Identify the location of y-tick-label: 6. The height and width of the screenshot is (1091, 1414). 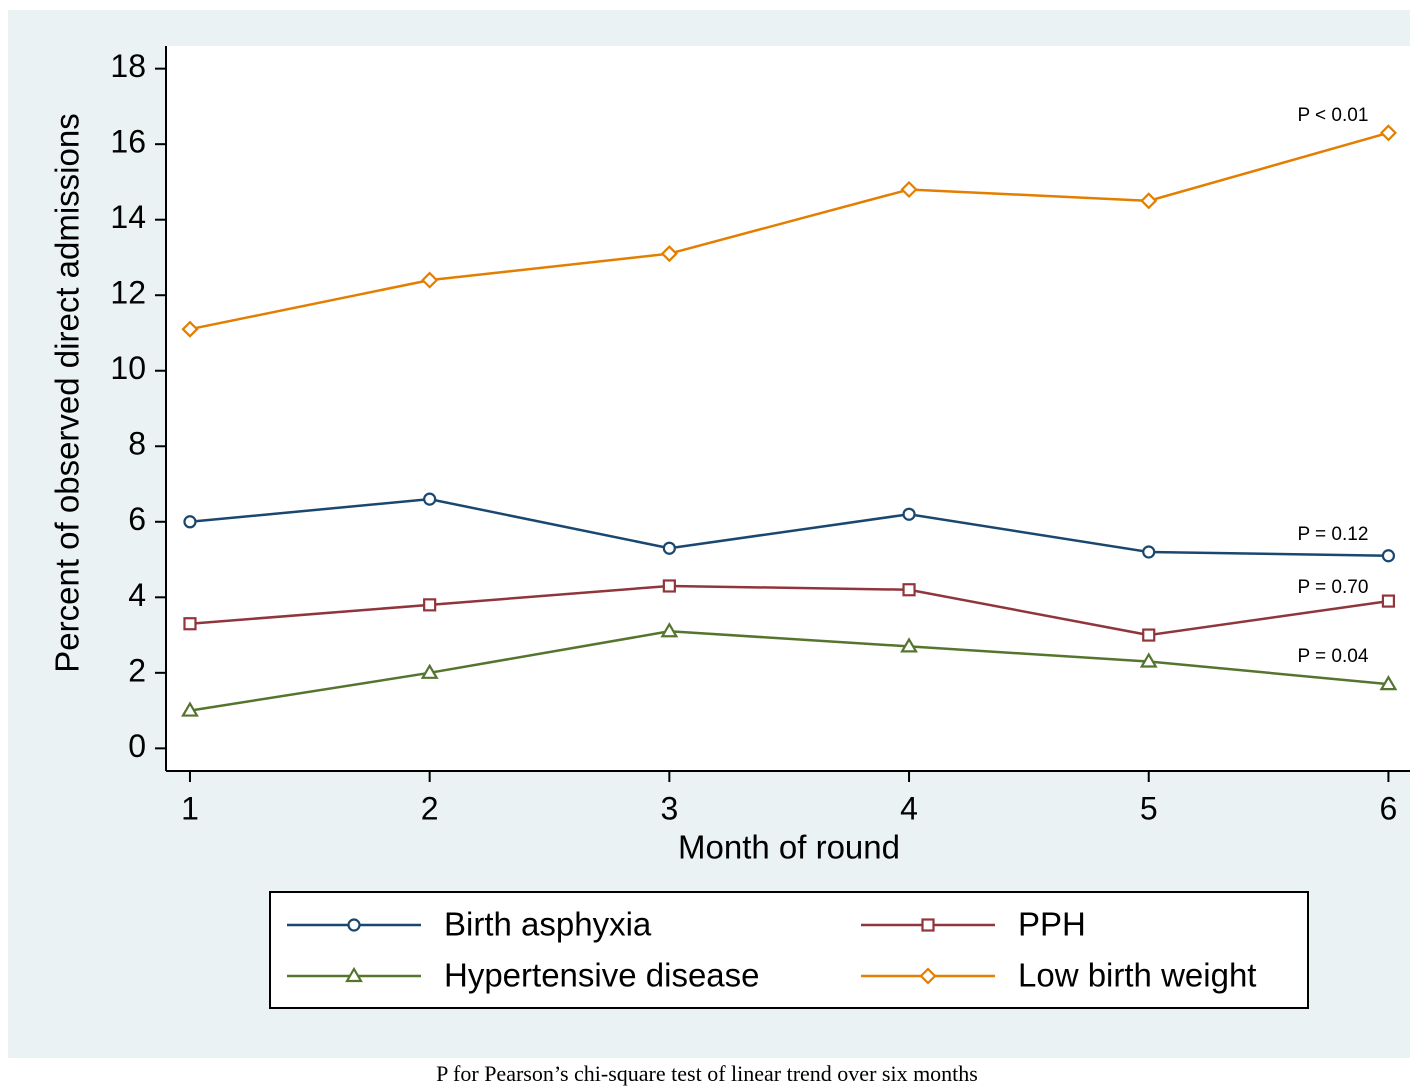
(137, 519).